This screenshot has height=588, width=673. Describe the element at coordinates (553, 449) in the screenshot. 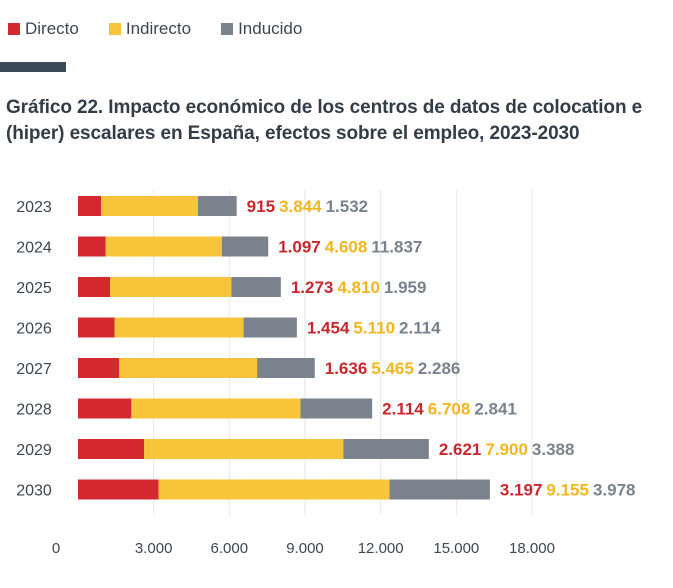

I see `data-label-inducido-2029: 3.388` at that location.